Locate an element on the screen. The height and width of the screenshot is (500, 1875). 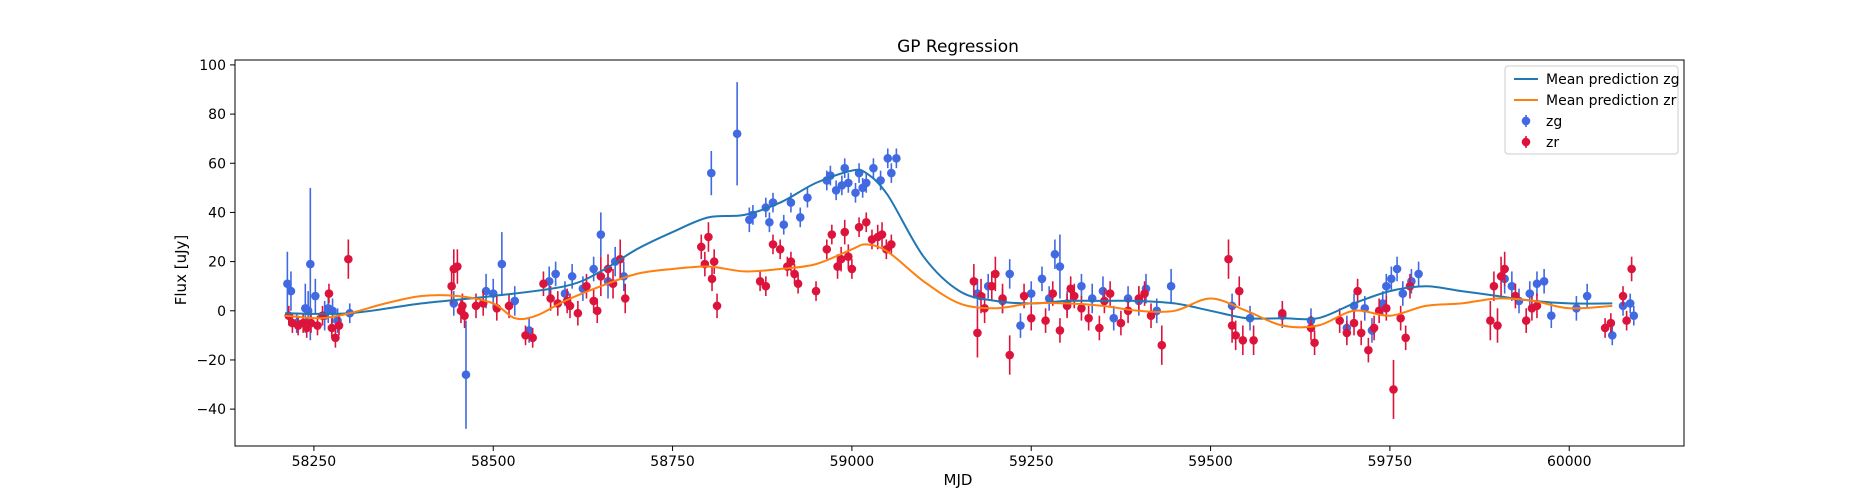
y-tick-label: −40 is located at coordinates (211, 410).